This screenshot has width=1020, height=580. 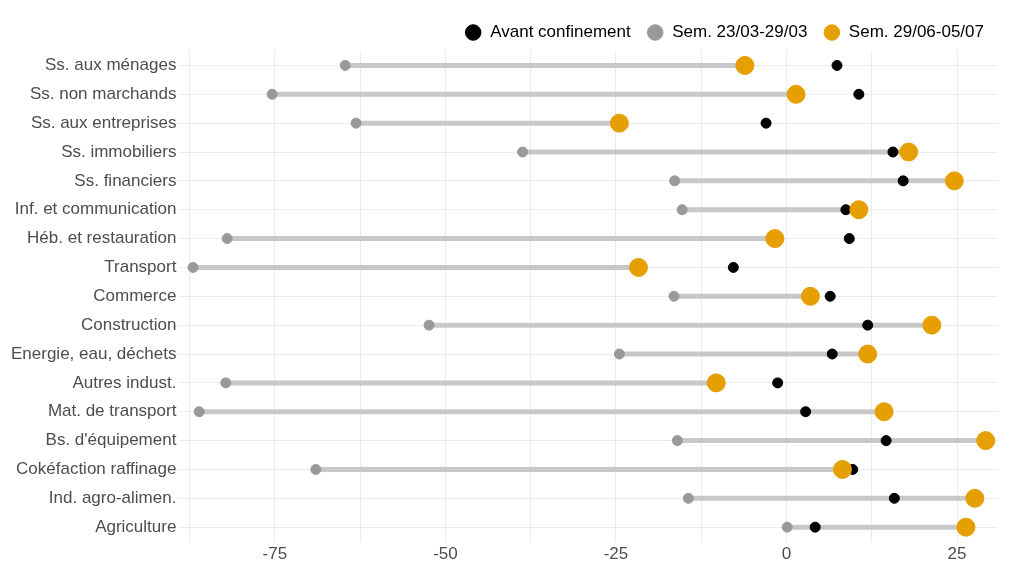 What do you see at coordinates (140, 267) in the screenshot?
I see `y-tick-label: Transport` at bounding box center [140, 267].